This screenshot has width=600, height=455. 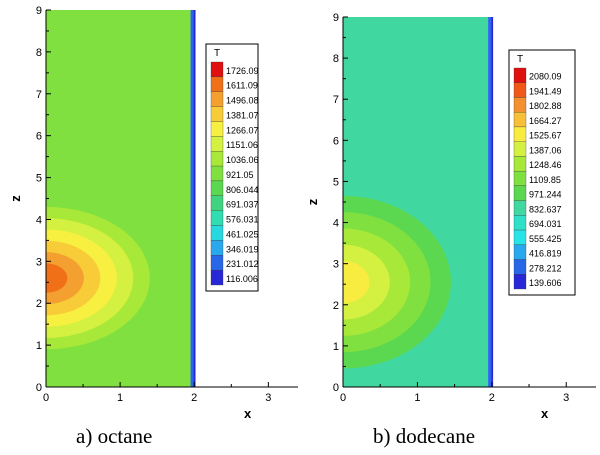 I want to click on legend-value: 116.006, so click(x=242, y=279).